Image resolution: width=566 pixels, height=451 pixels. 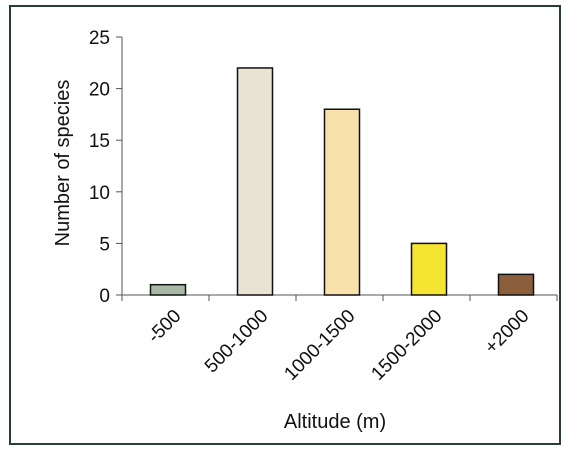 I want to click on y-tick-label: 10, so click(x=99, y=193).